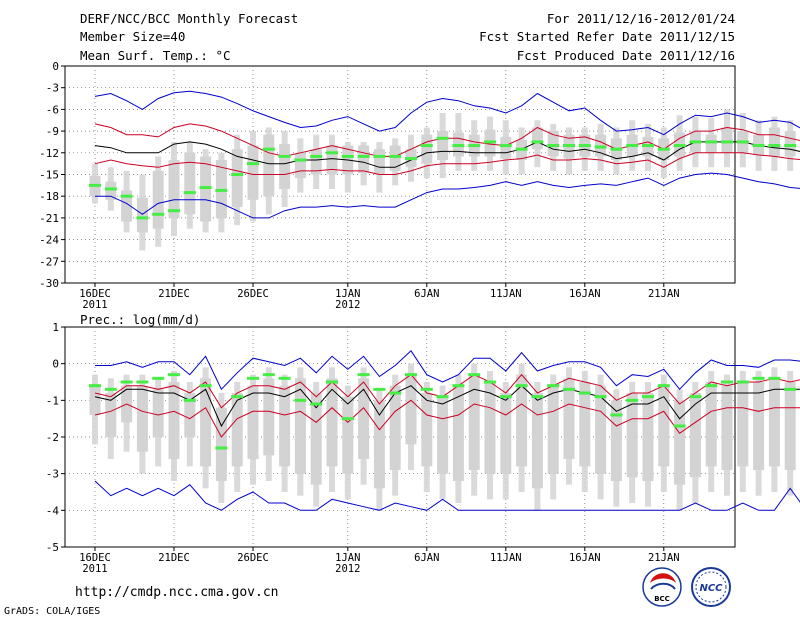 The width and height of the screenshot is (800, 622). What do you see at coordinates (49, 283) in the screenshot?
I see `y-tick-label: -30` at bounding box center [49, 283].